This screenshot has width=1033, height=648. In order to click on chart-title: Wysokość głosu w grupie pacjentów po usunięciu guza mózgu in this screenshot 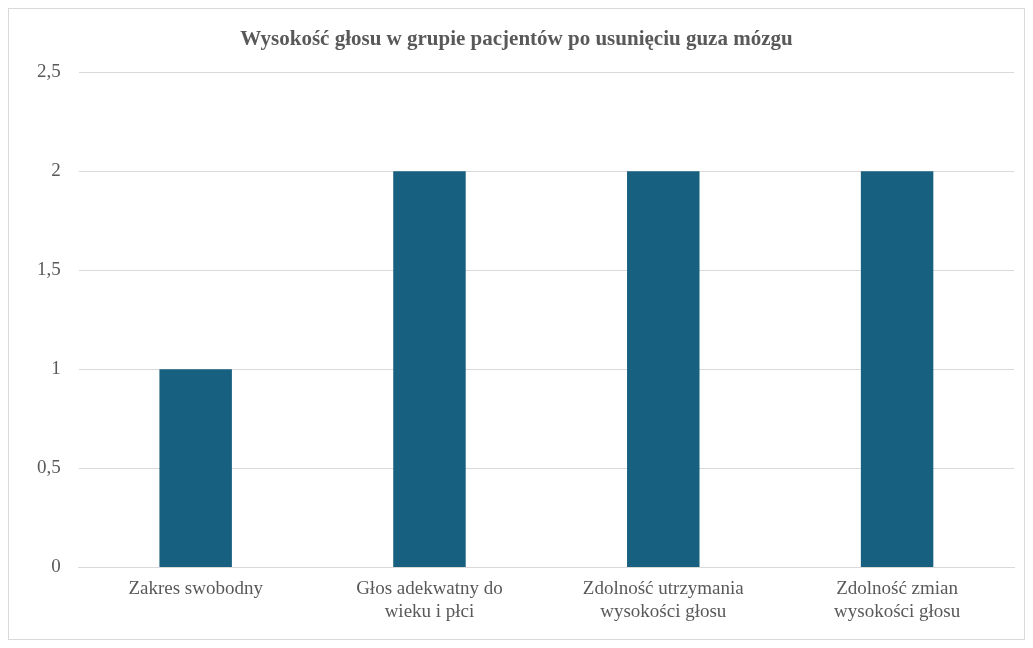, I will do `click(516, 38)`.